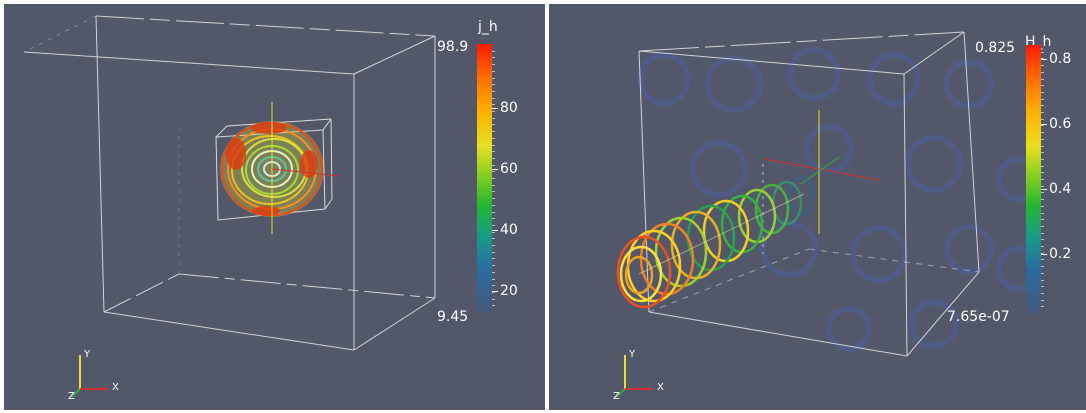 Image resolution: width=1086 pixels, height=413 pixels. I want to click on colorbar-tick-label: 0.4, so click(1060, 189).